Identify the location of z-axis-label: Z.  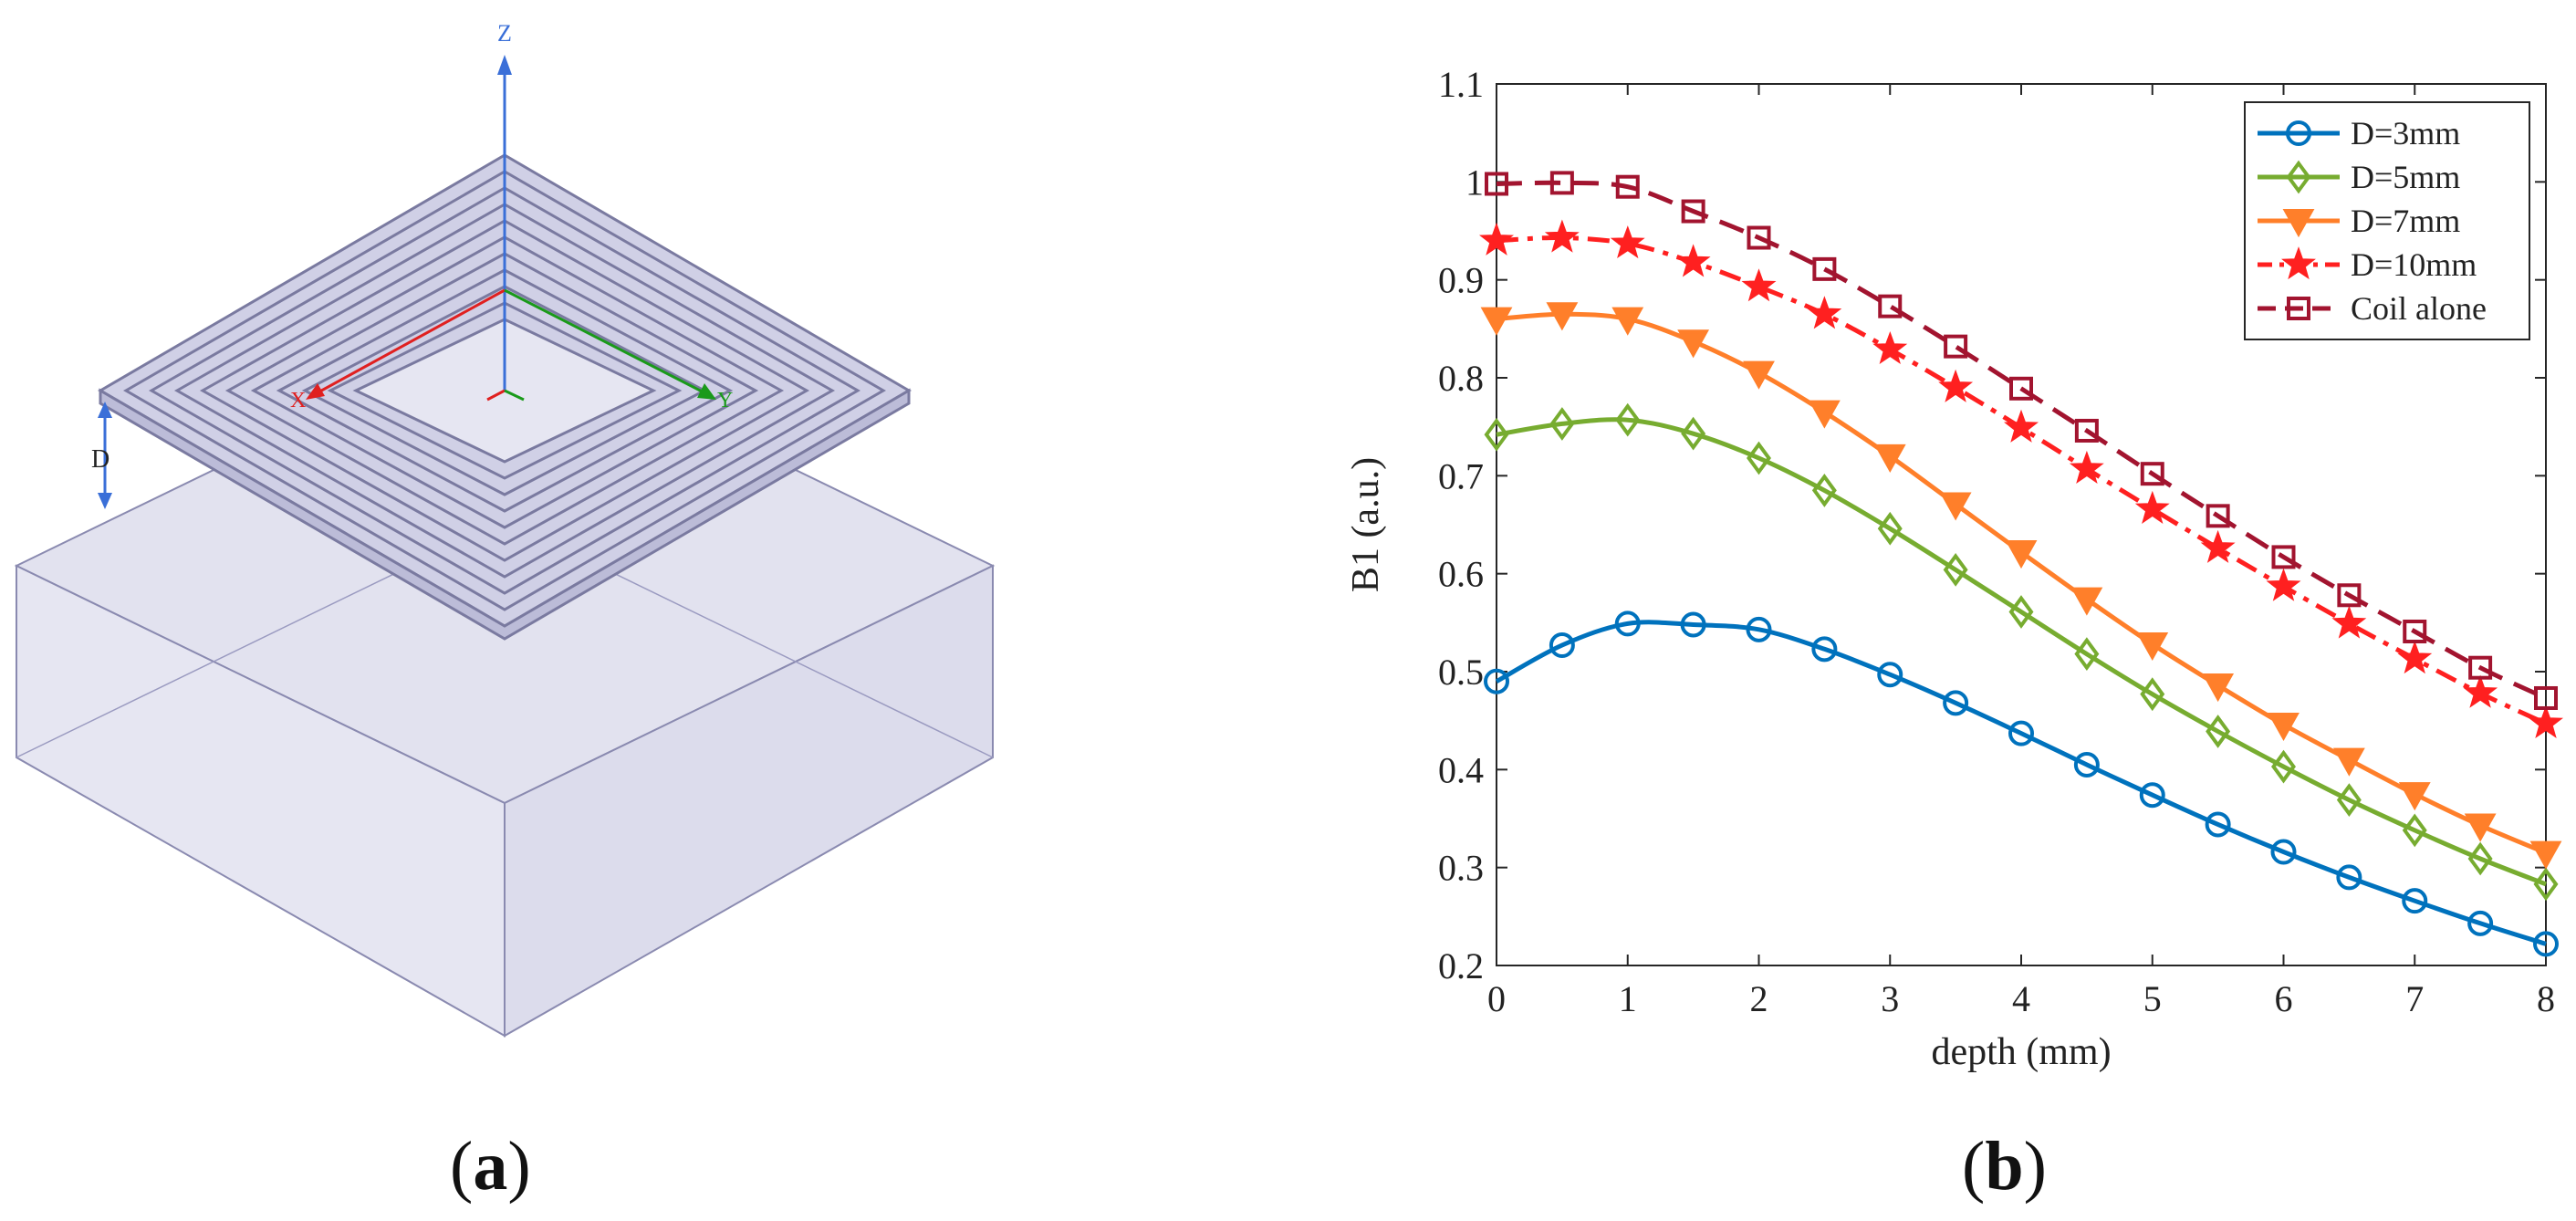
(504, 33).